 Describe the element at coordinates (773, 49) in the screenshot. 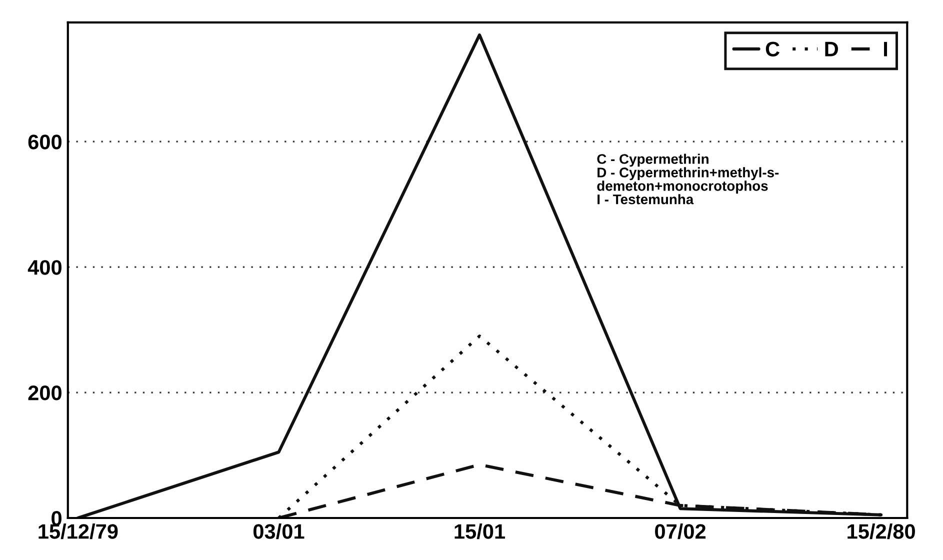

I see `legend-label: C` at that location.